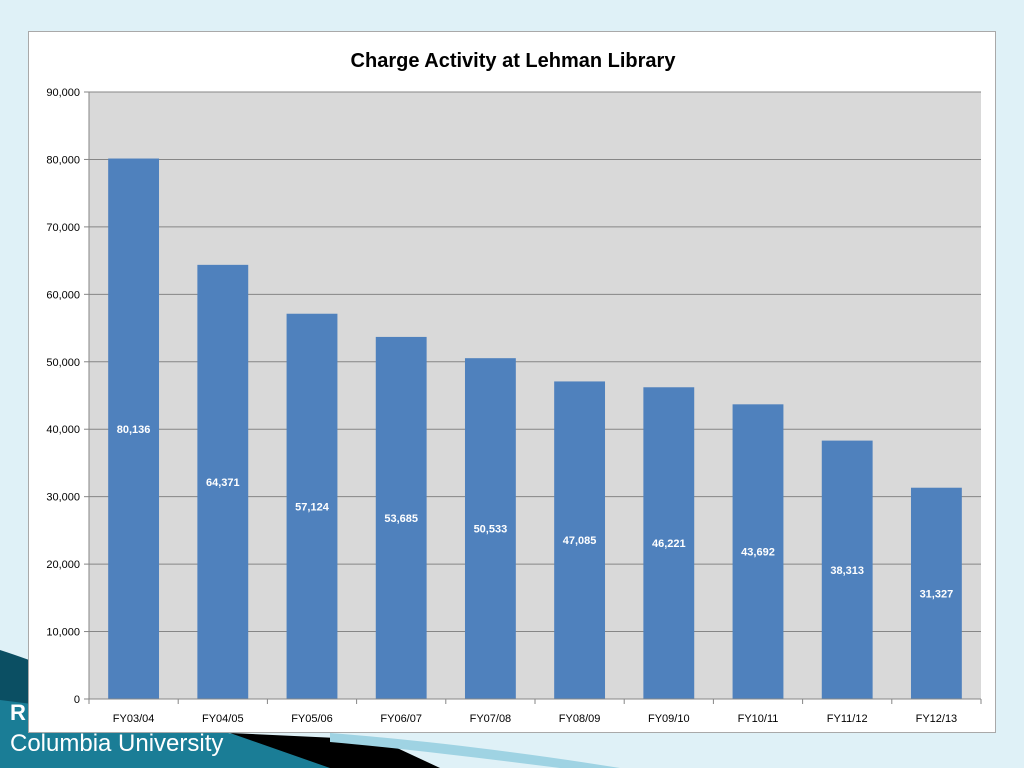  What do you see at coordinates (77, 700) in the screenshot?
I see `y-tick-label: 0` at bounding box center [77, 700].